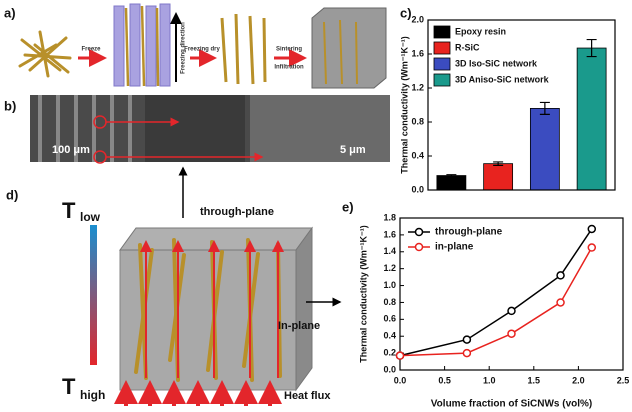 The height and width of the screenshot is (412, 632). I want to click on x-tick-label: 1.0, so click(489, 380).